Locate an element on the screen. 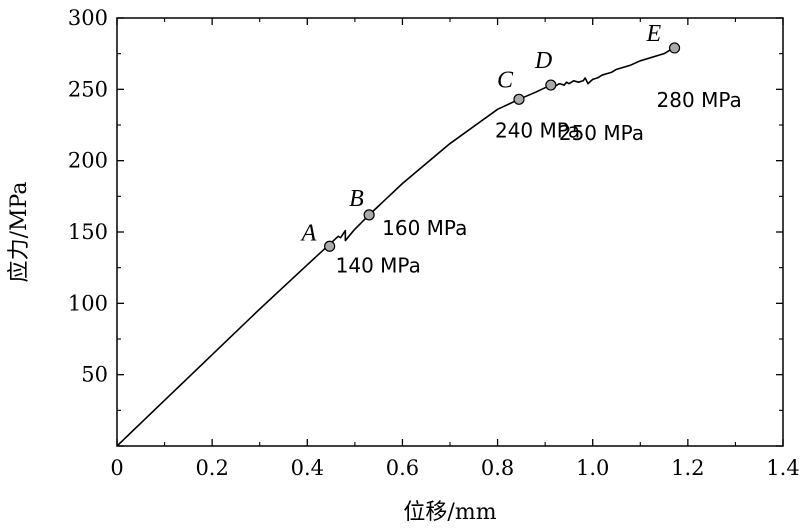 The image size is (800, 530). x-tick-label: 1.4 is located at coordinates (782, 468).